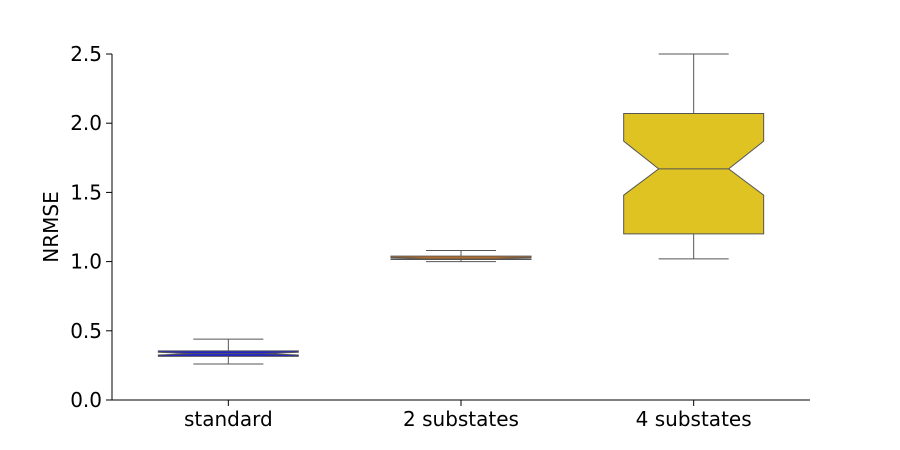 The height and width of the screenshot is (450, 900). I want to click on y-tick-label: 2.0, so click(86, 123).